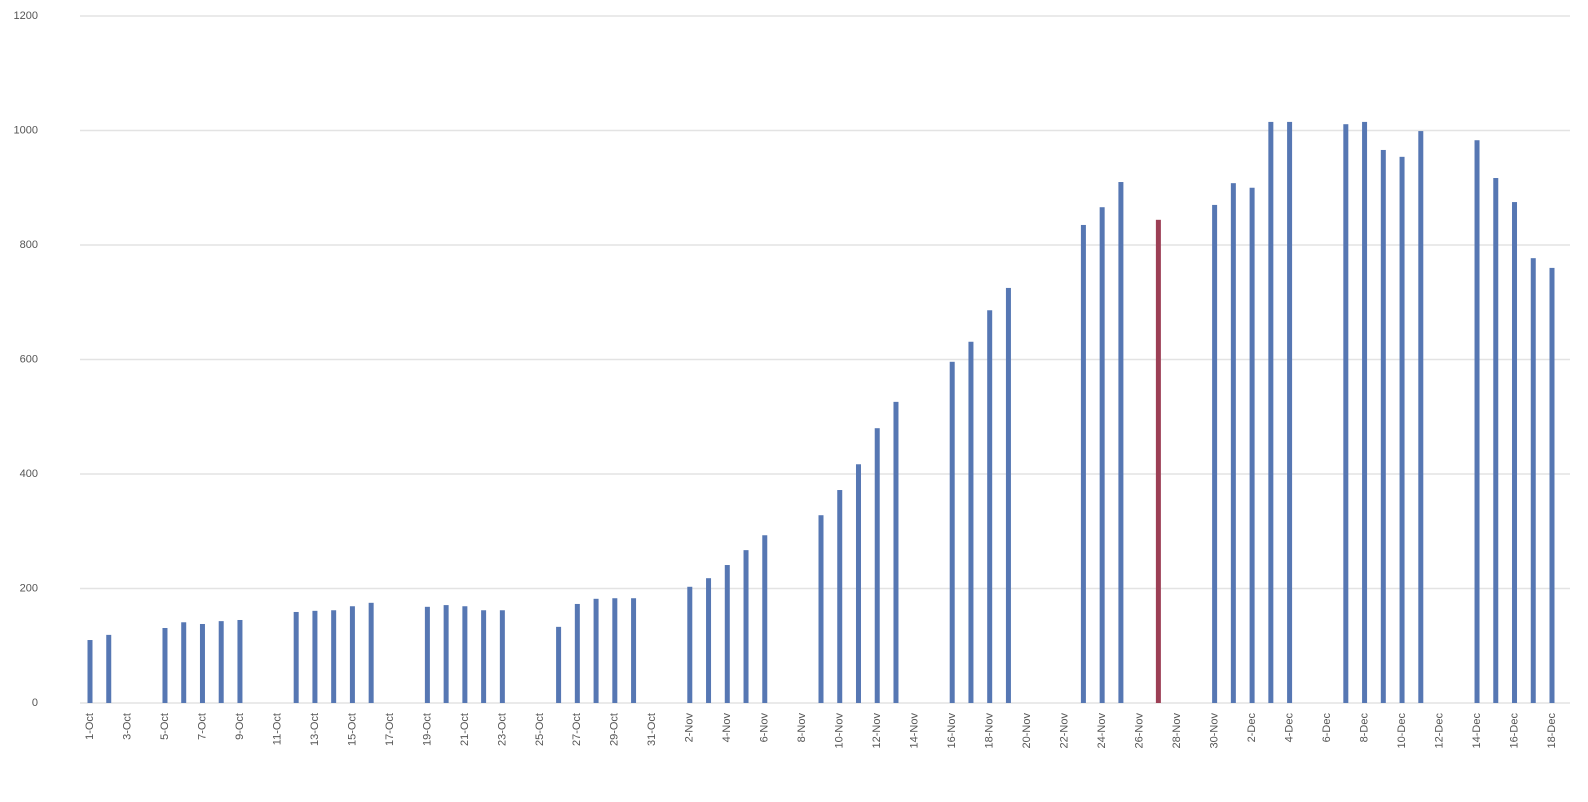  Describe the element at coordinates (352, 729) in the screenshot. I see `x-tick-label: 15-Oct` at that location.